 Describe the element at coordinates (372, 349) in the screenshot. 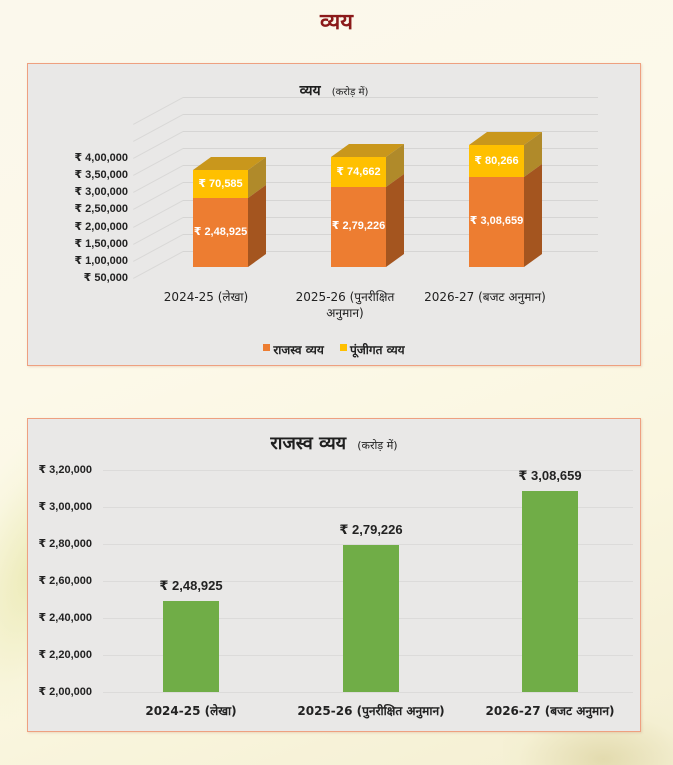

I see `legend-item-capital: पूंजीगत व्यय` at that location.